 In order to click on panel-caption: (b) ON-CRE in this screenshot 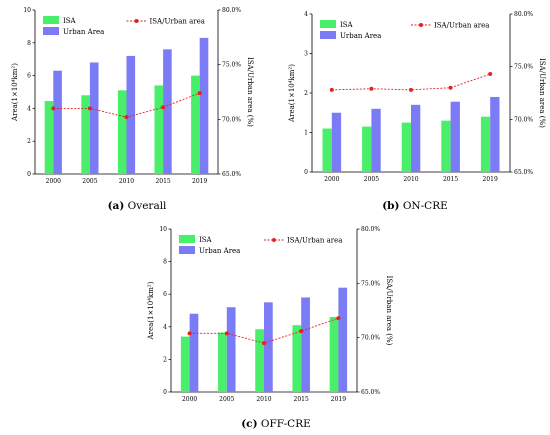, I will do `click(415, 206)`.